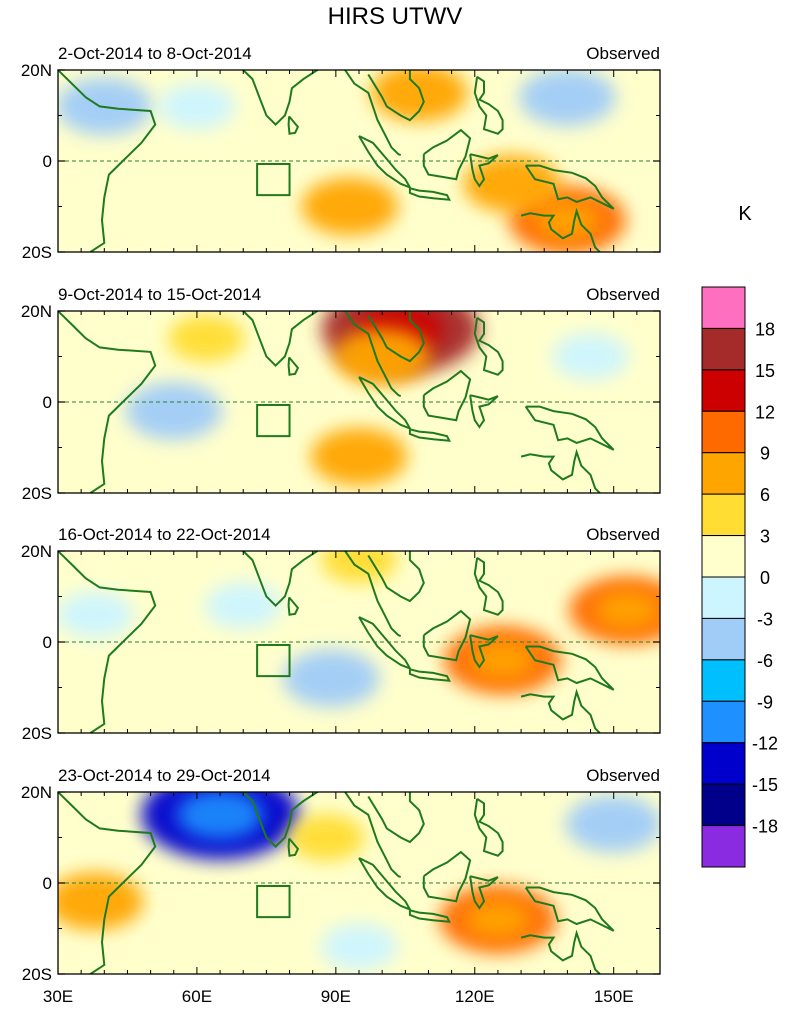  Describe the element at coordinates (765, 578) in the screenshot. I see `colorbar-label: 0` at that location.